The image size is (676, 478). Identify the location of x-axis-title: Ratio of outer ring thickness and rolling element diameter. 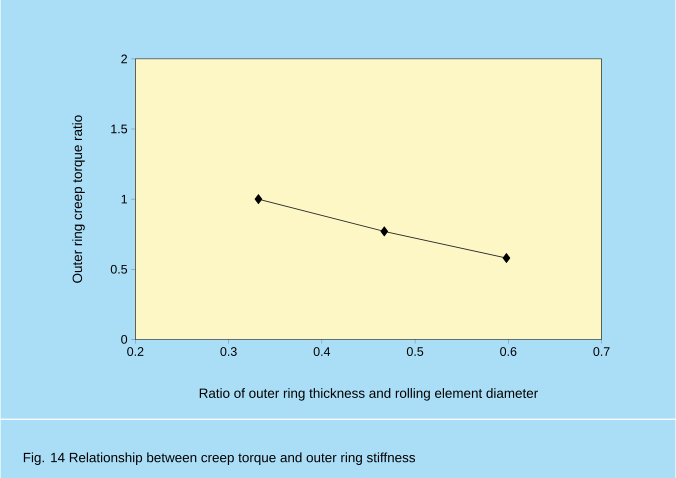
(369, 394).